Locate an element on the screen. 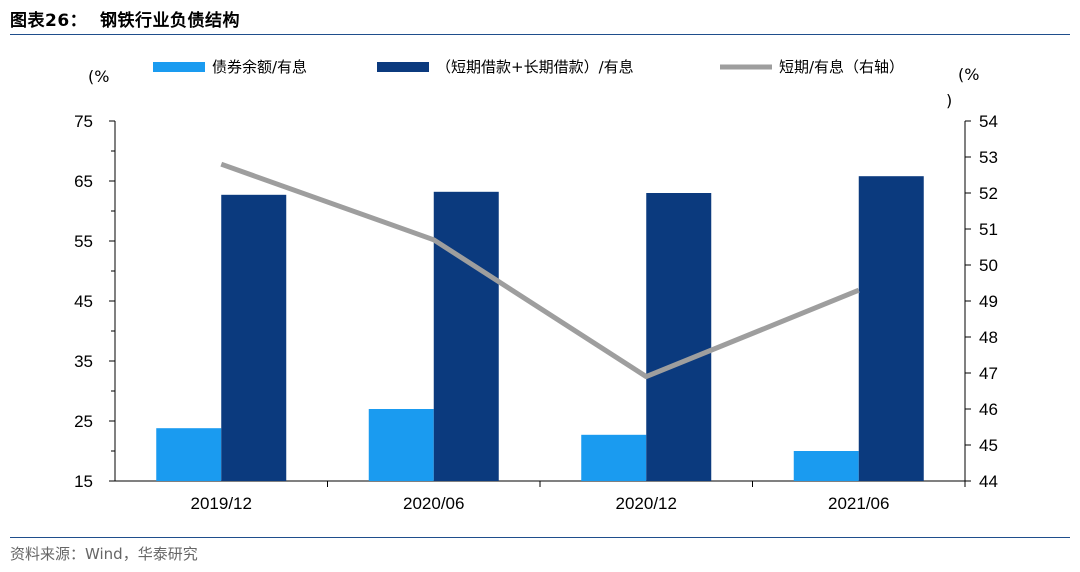 This screenshot has height=572, width=1080. right-axis-unit: (% is located at coordinates (968, 74).